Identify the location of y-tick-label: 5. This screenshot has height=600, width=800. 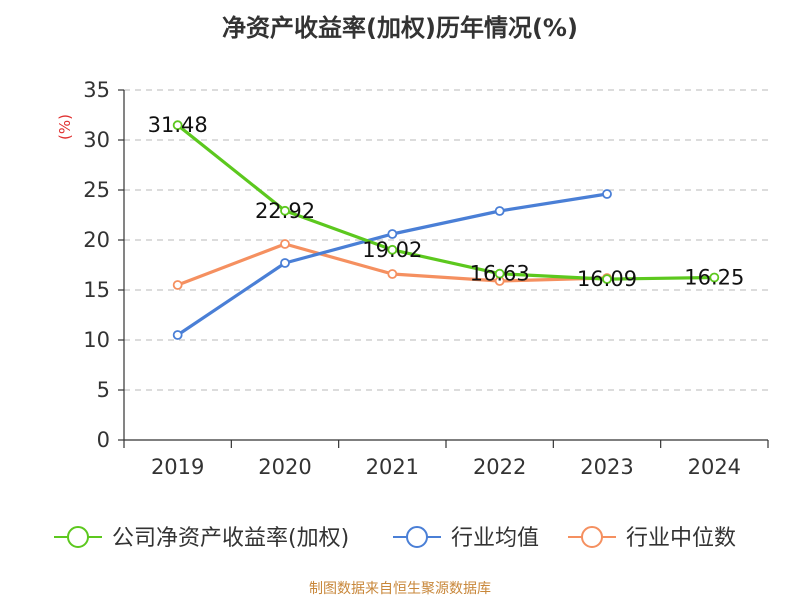
(103, 390).